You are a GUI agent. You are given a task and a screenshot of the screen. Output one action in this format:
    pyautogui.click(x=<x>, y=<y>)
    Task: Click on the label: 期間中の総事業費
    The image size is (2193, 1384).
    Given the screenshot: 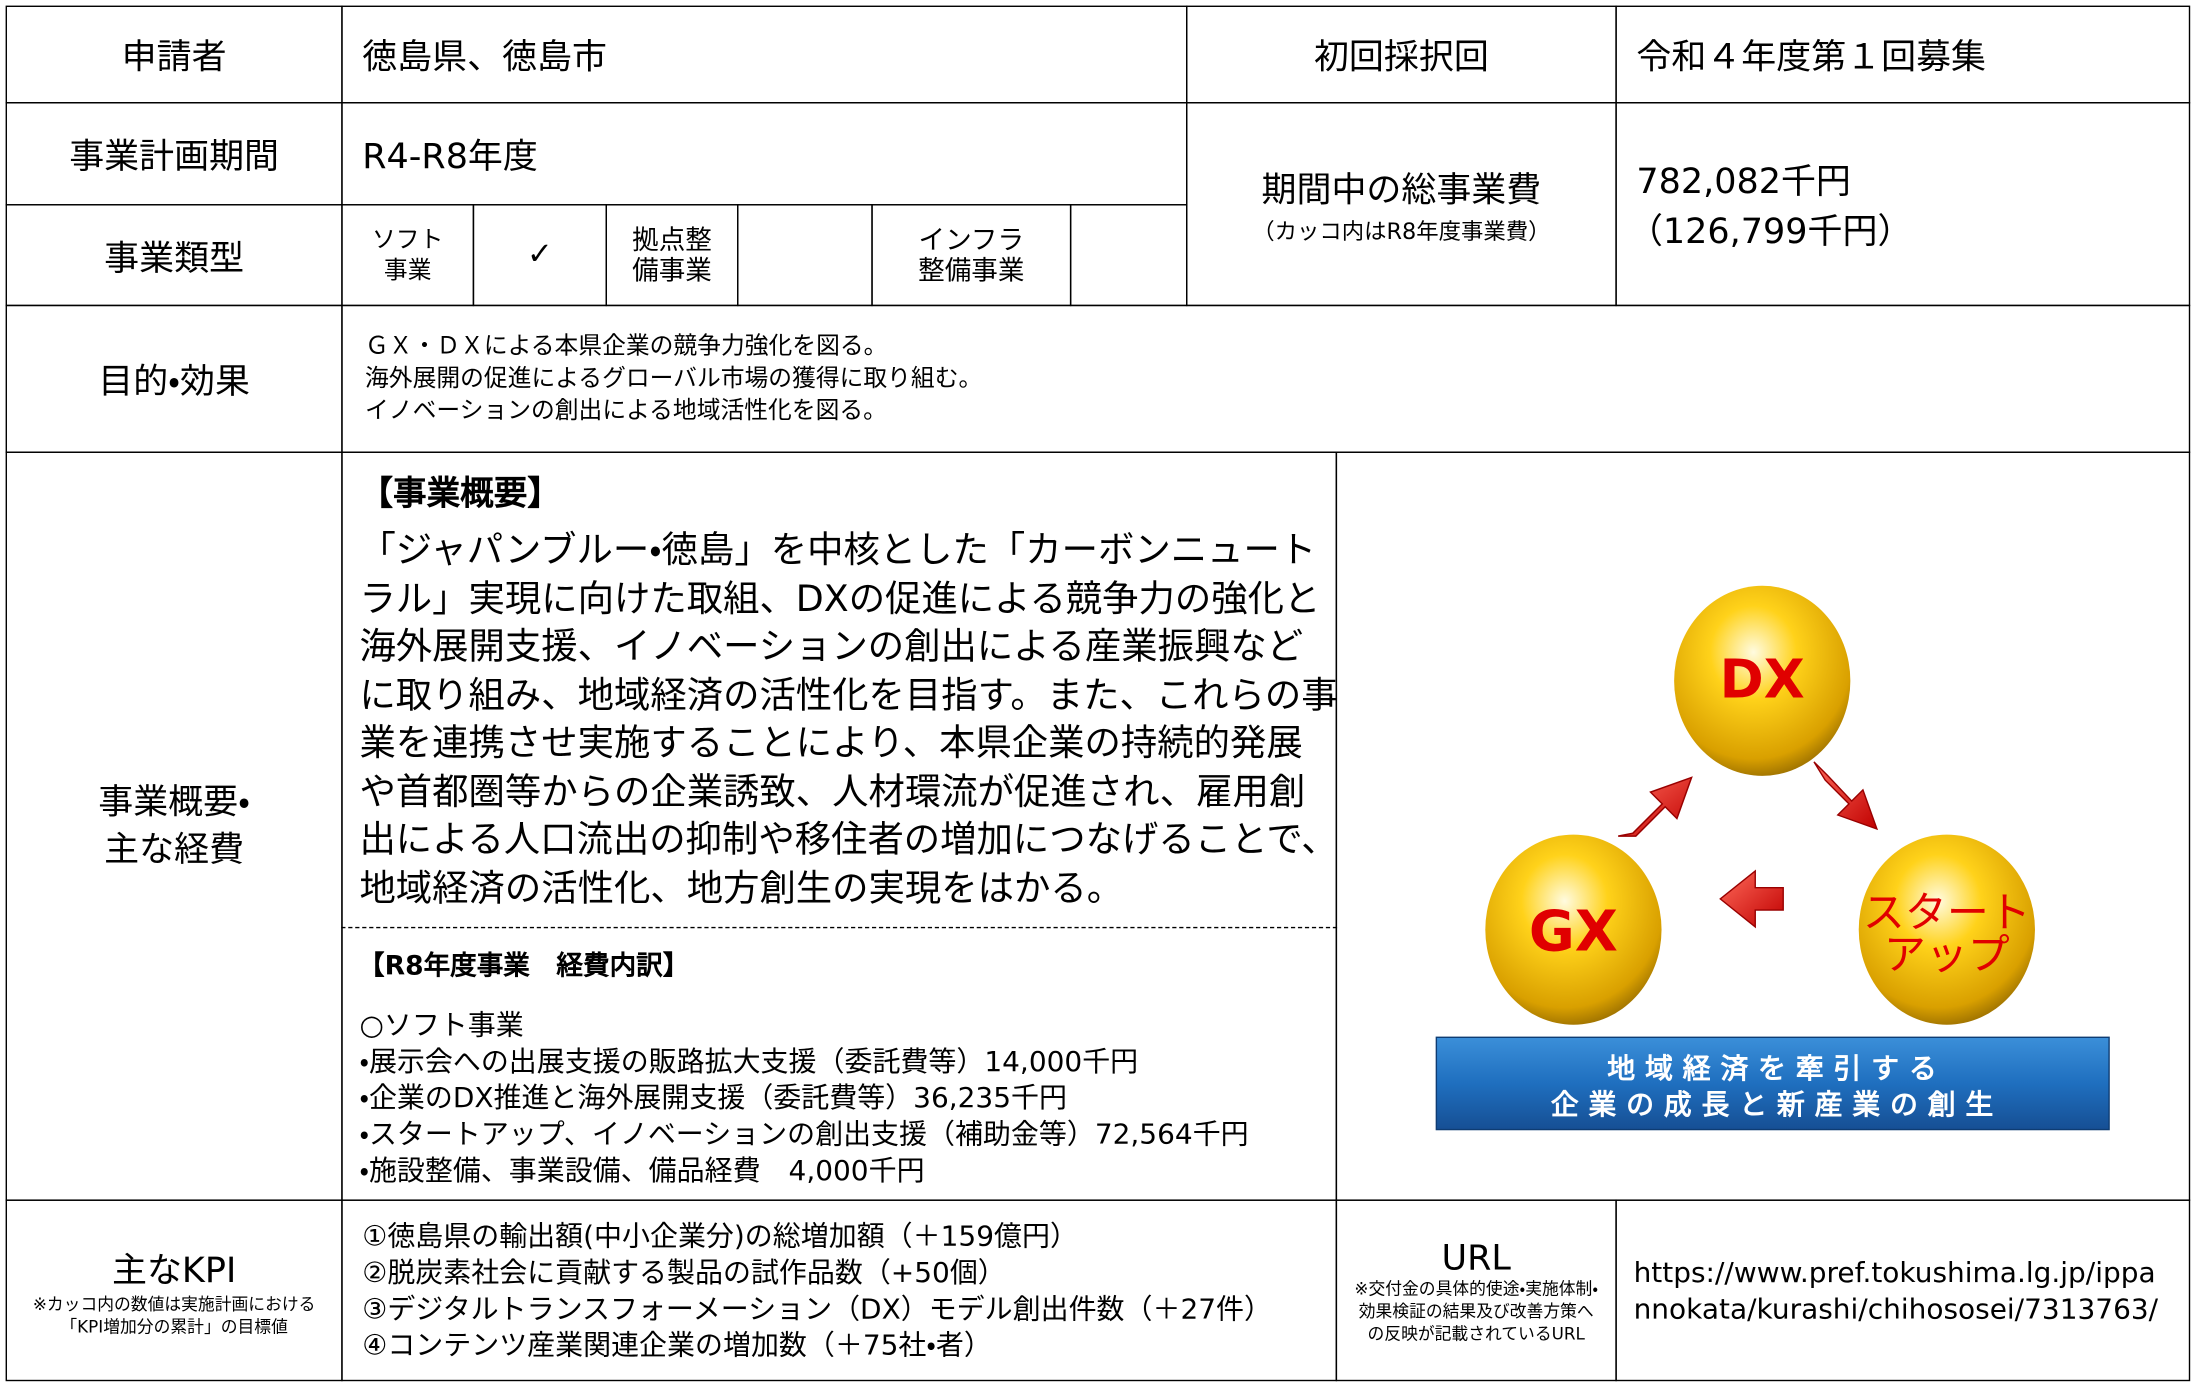 What is the action you would take?
    pyautogui.click(x=1401, y=189)
    